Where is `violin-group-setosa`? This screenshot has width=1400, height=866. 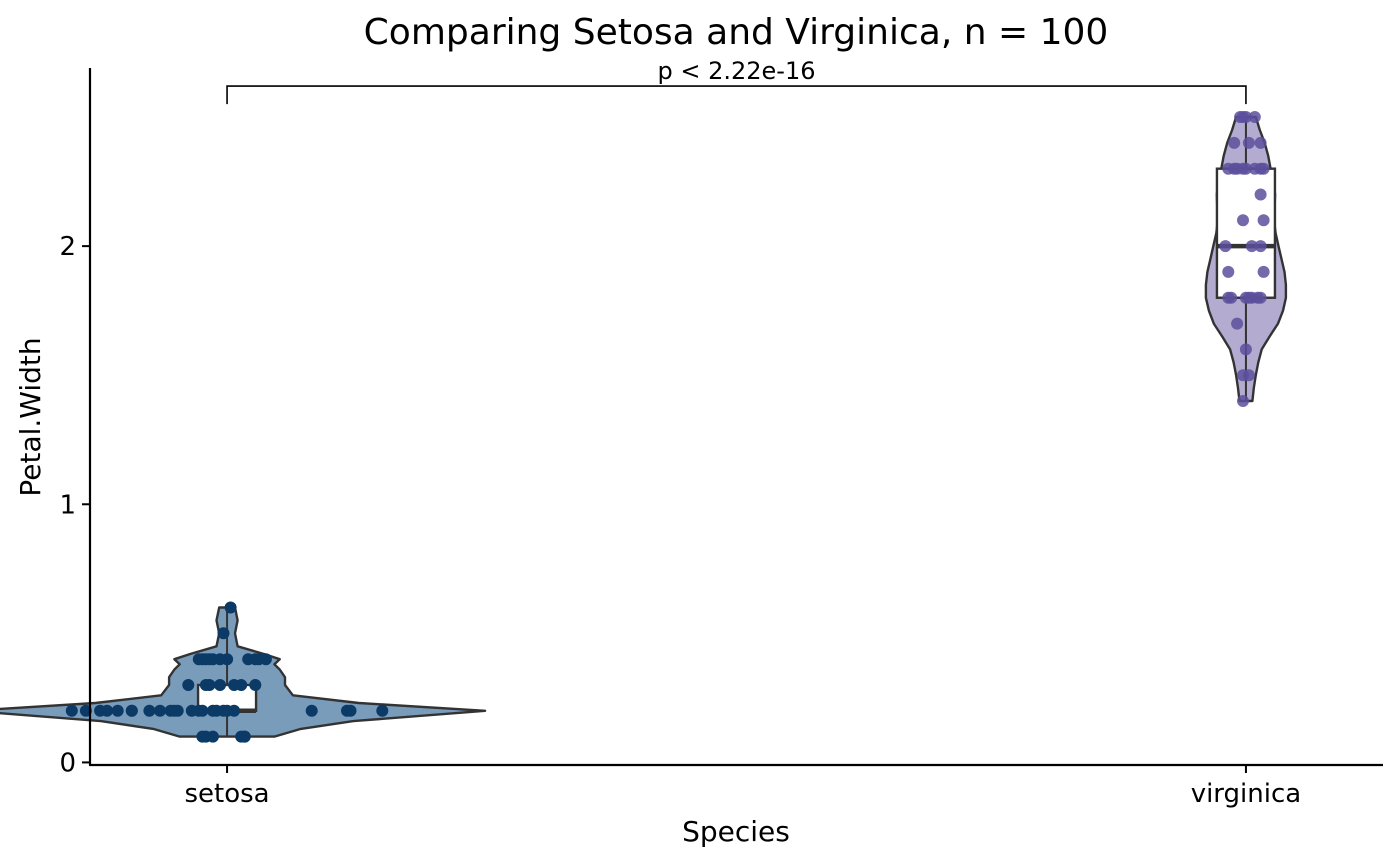
violin-group-setosa is located at coordinates (243, 672).